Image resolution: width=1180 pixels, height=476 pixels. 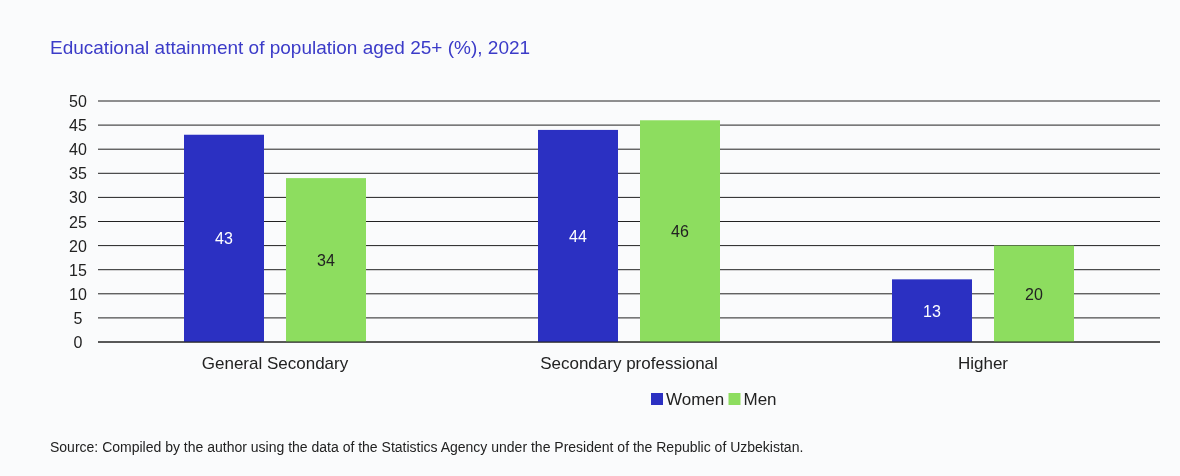 I want to click on y-tick-label: 45, so click(x=78, y=126).